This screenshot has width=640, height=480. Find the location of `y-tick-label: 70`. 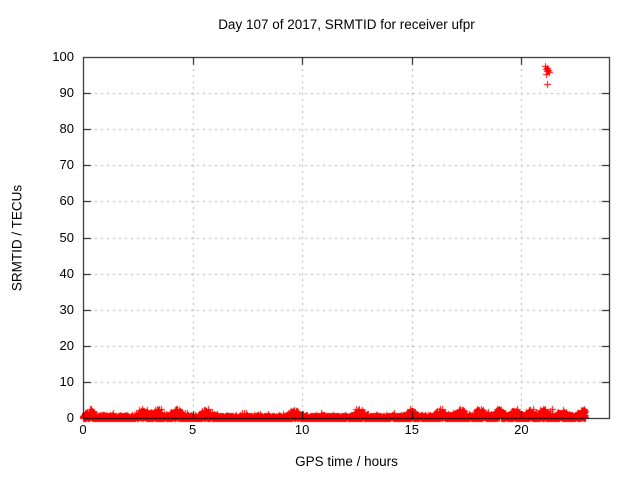

y-tick-label: 70 is located at coordinates (66, 165).